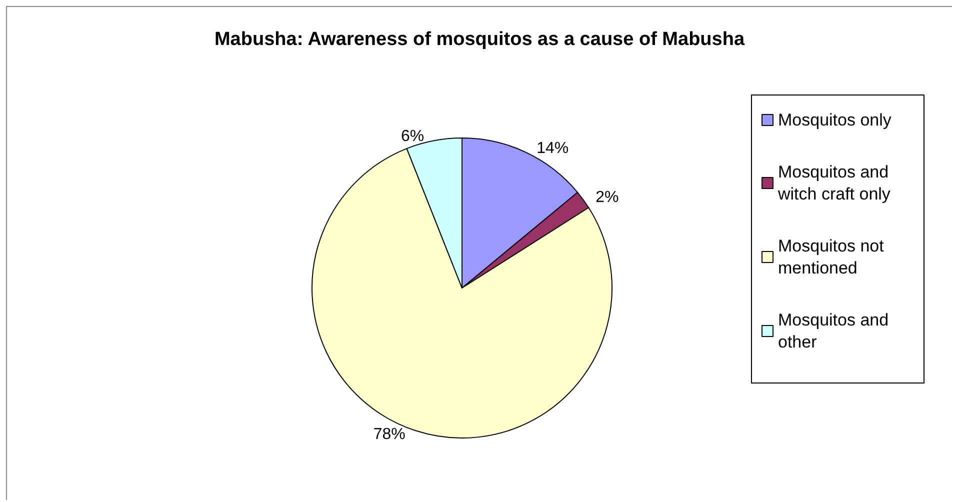 Image resolution: width=954 pixels, height=502 pixels. Describe the element at coordinates (833, 257) in the screenshot. I see `legend-label: Mosquitos not mentioned` at that location.